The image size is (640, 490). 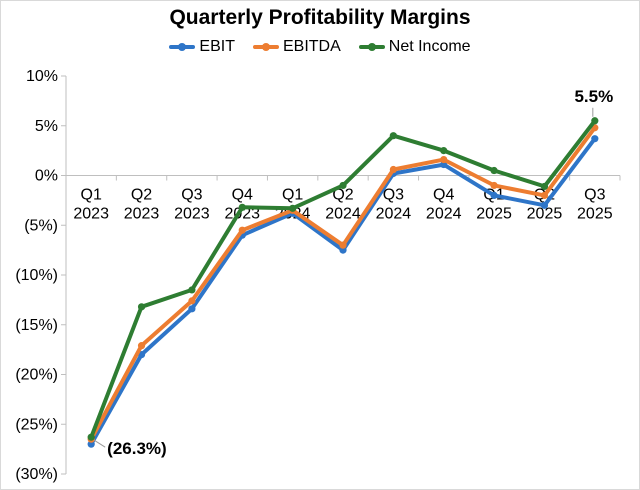 What do you see at coordinates (394, 205) in the screenshot?
I see `x-tick-label: Q3 2024` at bounding box center [394, 205].